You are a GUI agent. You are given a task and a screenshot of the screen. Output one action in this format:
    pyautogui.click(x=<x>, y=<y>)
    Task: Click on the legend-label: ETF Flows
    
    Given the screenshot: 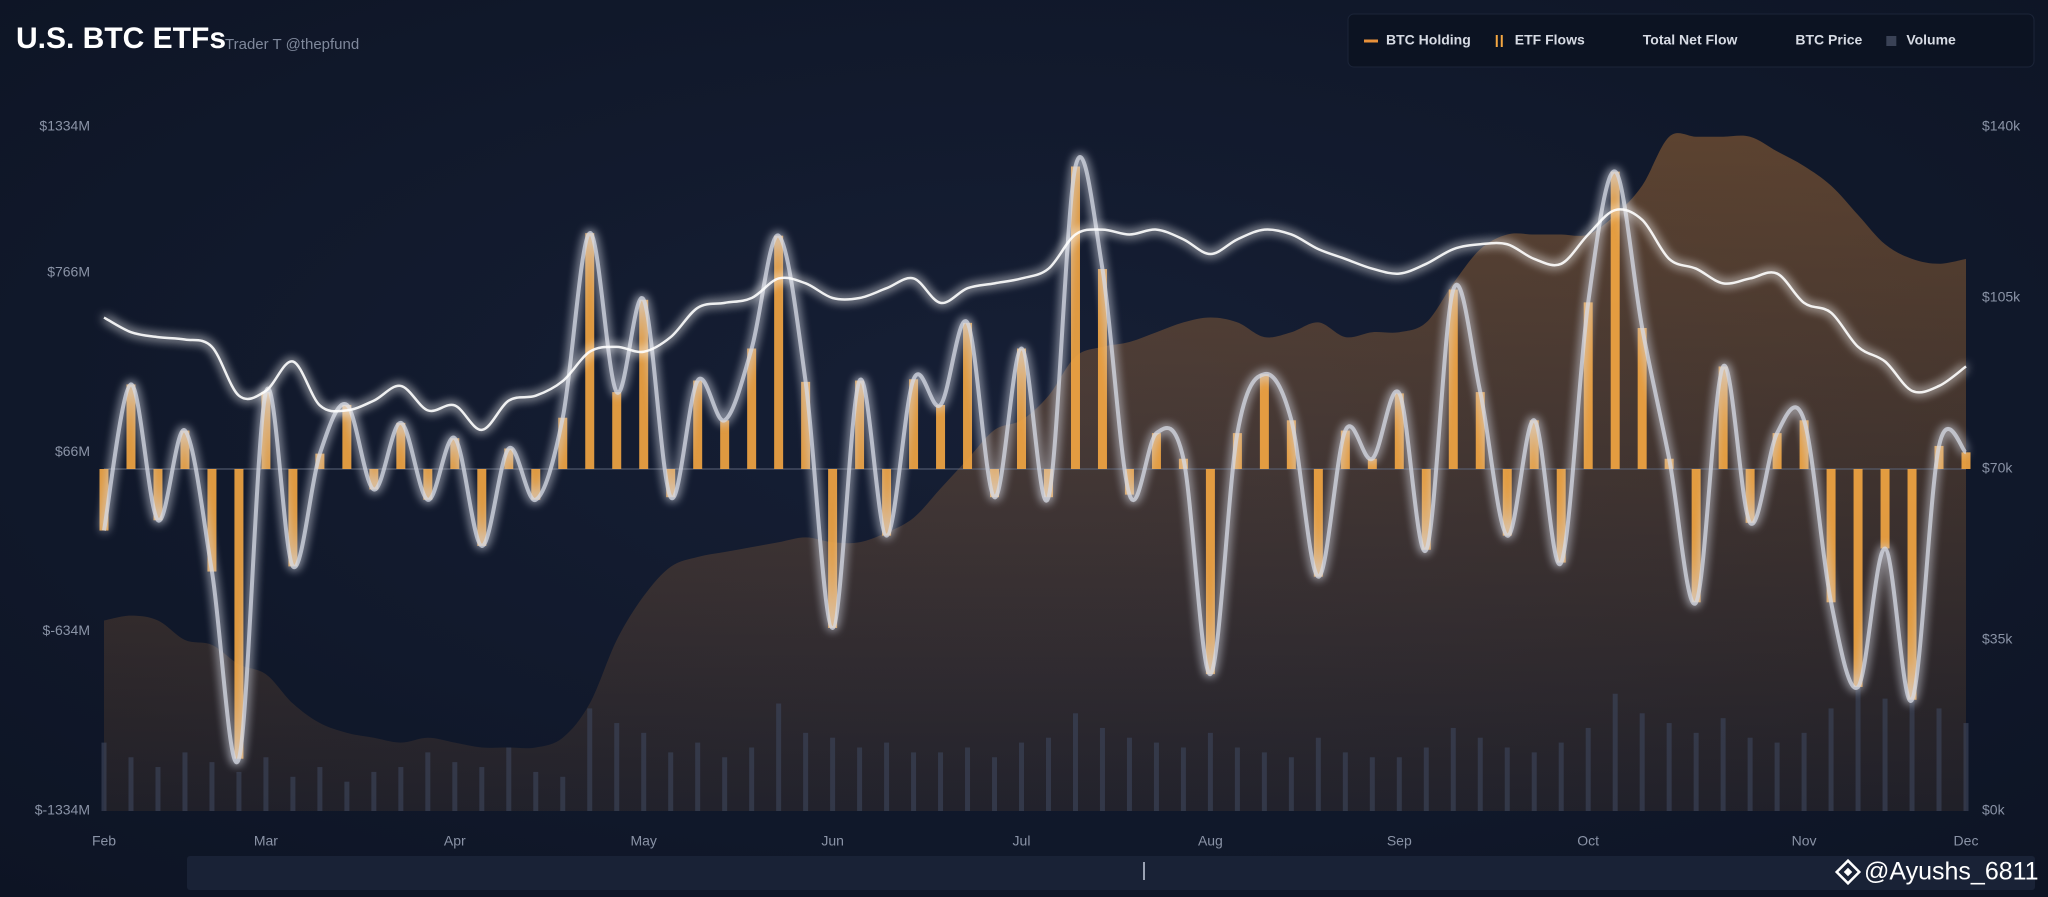 What is the action you would take?
    pyautogui.click(x=1550, y=40)
    